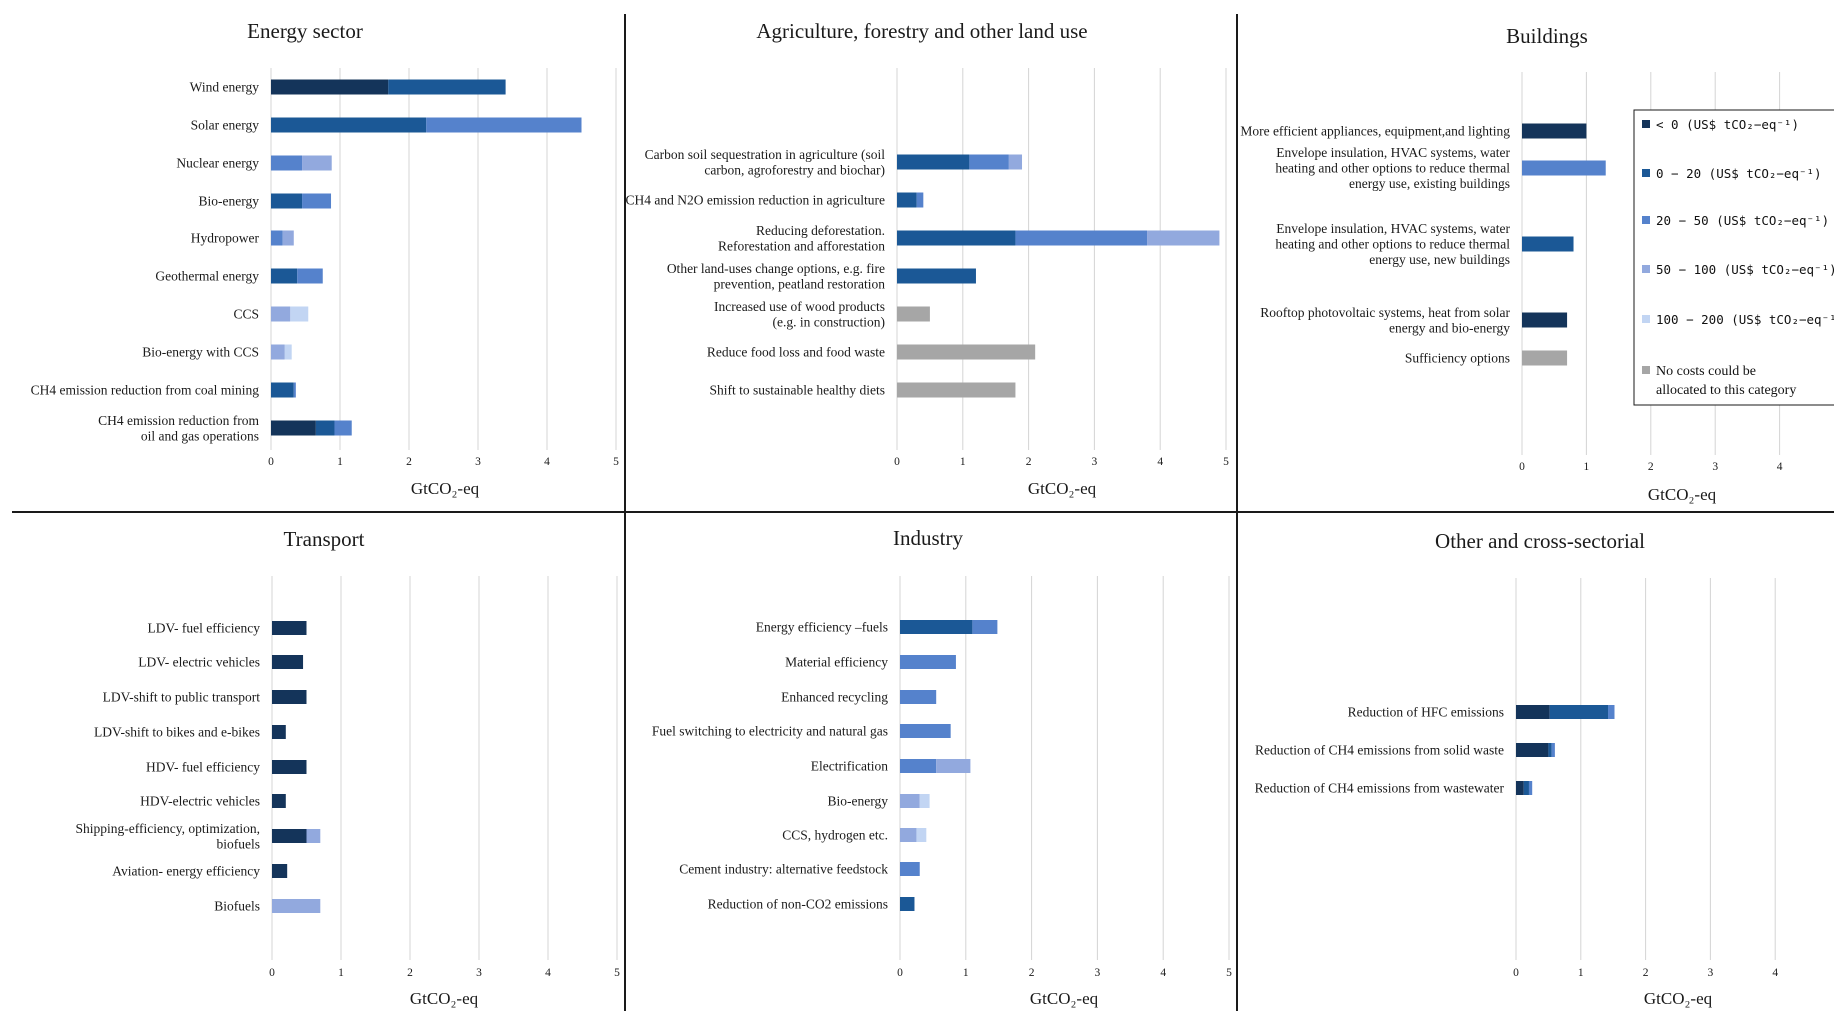 The image size is (1834, 1011). I want to click on legend-item-c_20_50: 20 − 50 (US$ tCO₂−eq⁻¹), so click(1735, 220).